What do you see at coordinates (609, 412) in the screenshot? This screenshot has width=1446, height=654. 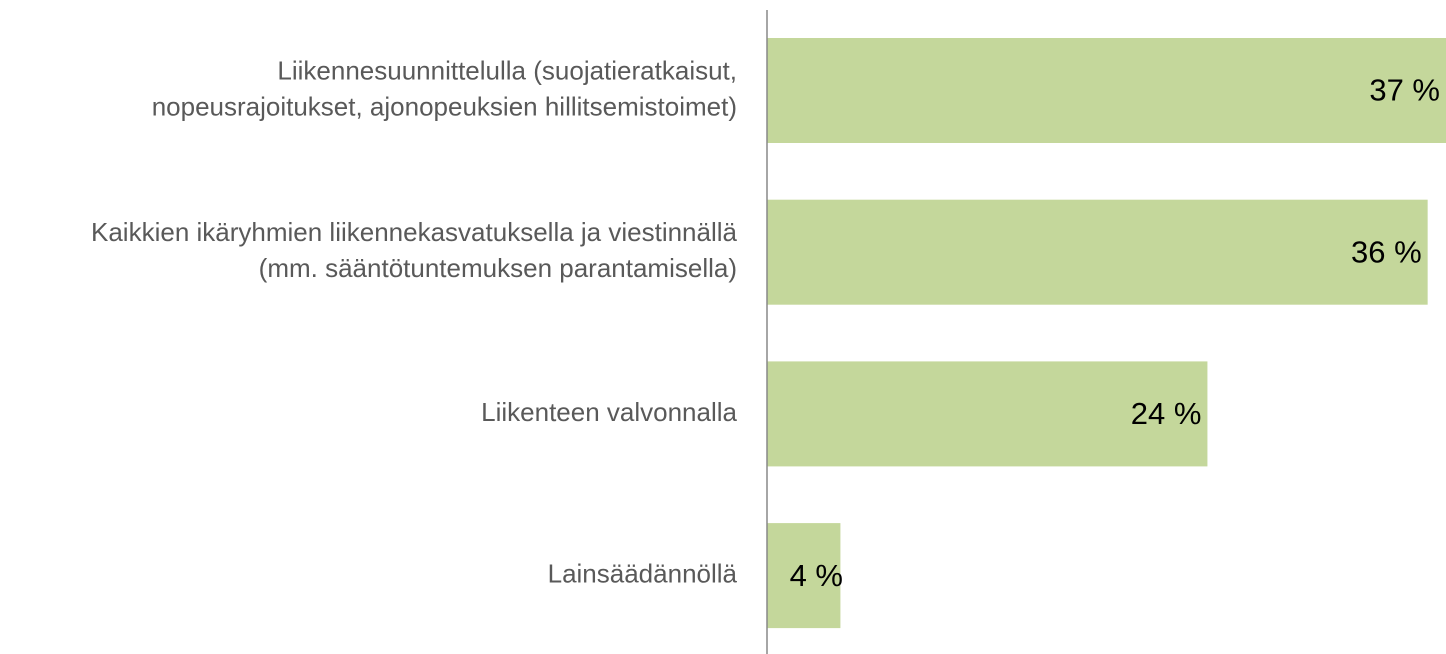 I see `y-tick-label: Liikenteen valvonnalla` at bounding box center [609, 412].